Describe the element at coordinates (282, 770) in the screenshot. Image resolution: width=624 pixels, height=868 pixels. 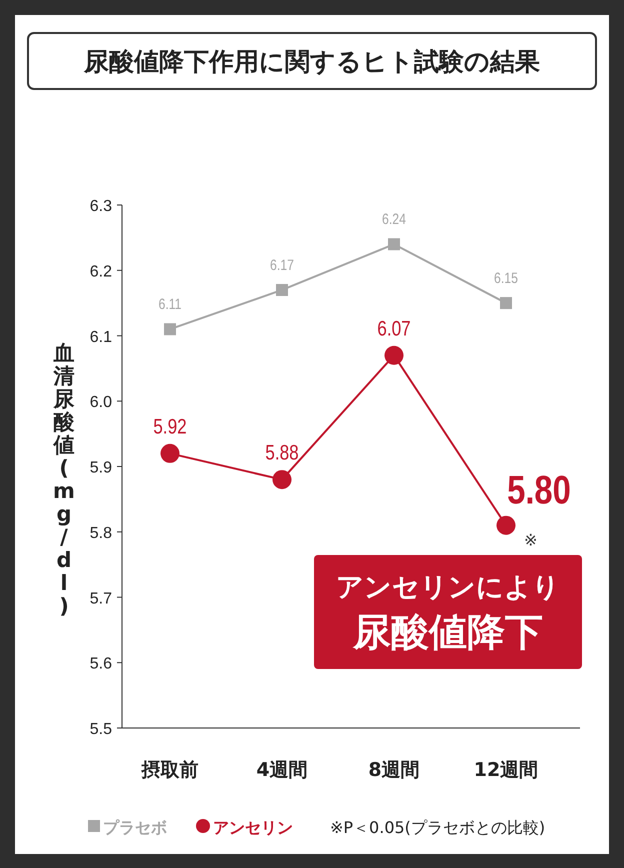
I see `x-tick-label: 4週間` at that location.